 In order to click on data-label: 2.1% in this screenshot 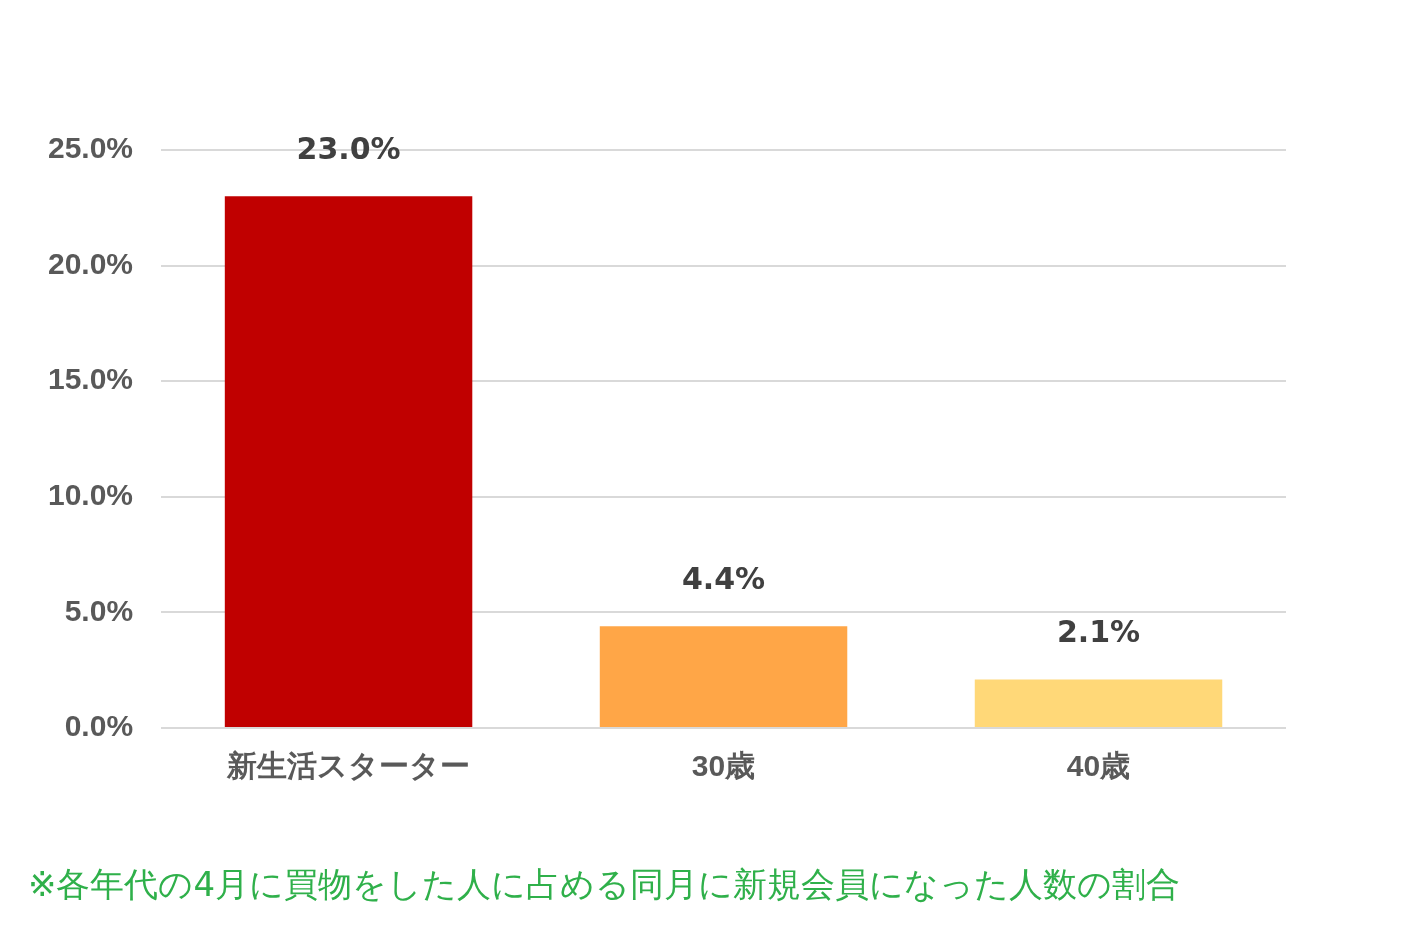, I will do `click(1098, 632)`.